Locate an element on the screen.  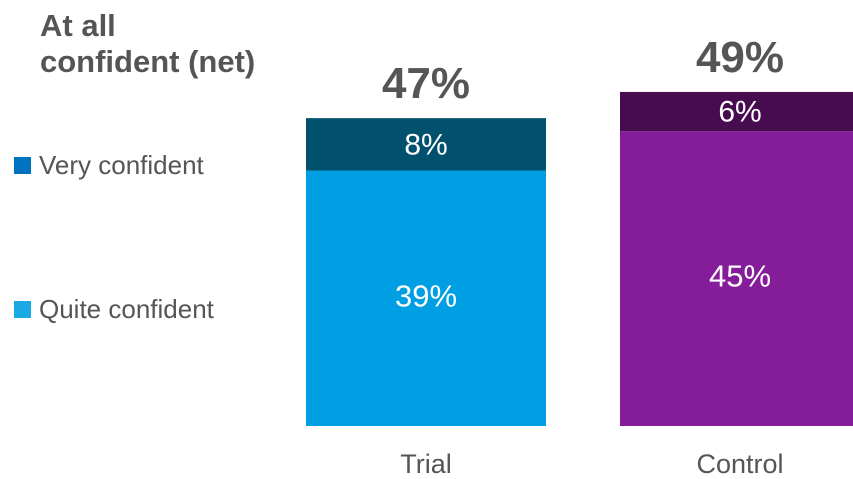
category-label-control: Control is located at coordinates (739, 464).